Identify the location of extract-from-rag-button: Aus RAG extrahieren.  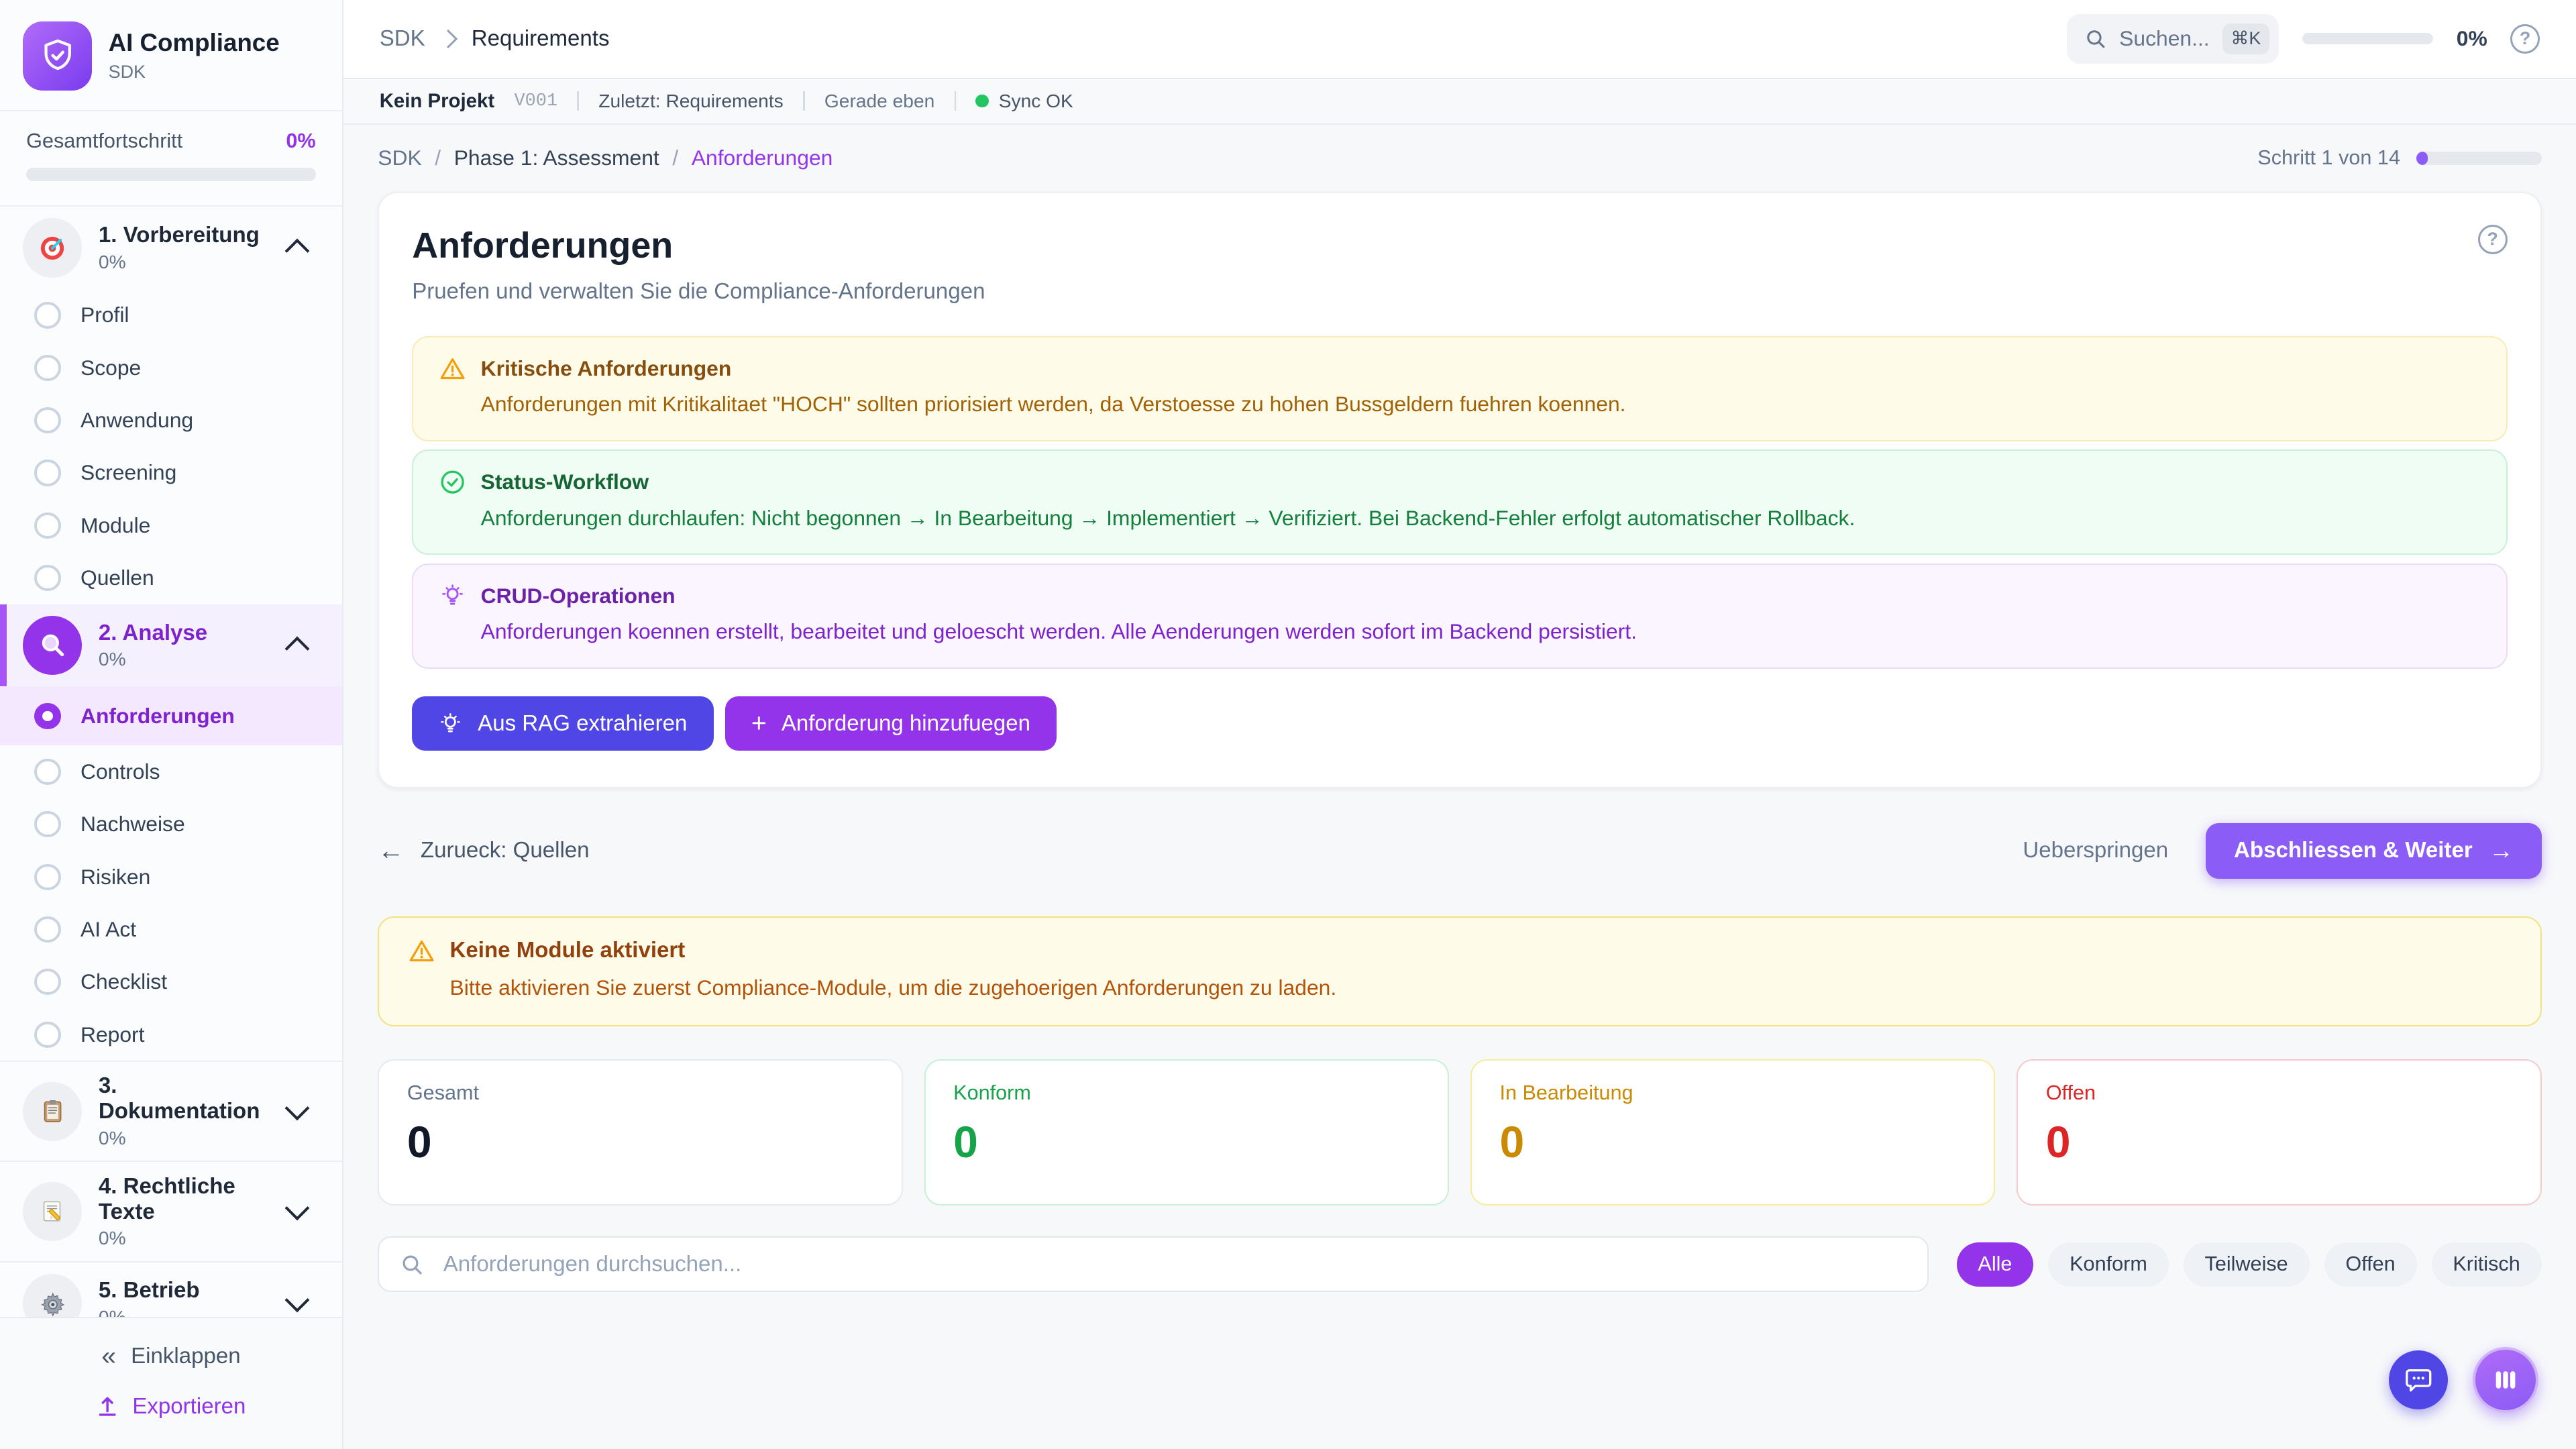
(563, 723).